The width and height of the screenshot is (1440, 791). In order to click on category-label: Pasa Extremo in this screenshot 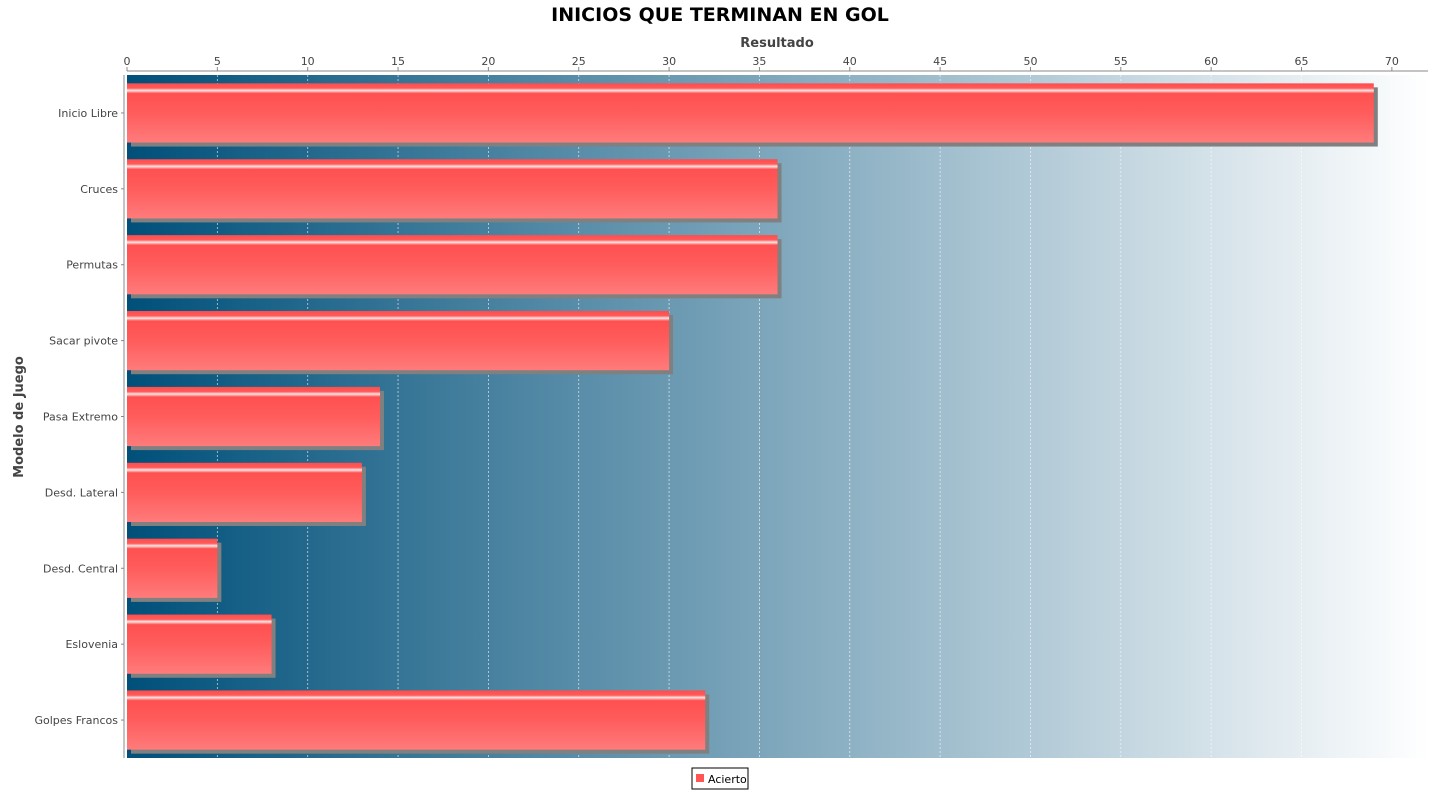, I will do `click(80, 417)`.